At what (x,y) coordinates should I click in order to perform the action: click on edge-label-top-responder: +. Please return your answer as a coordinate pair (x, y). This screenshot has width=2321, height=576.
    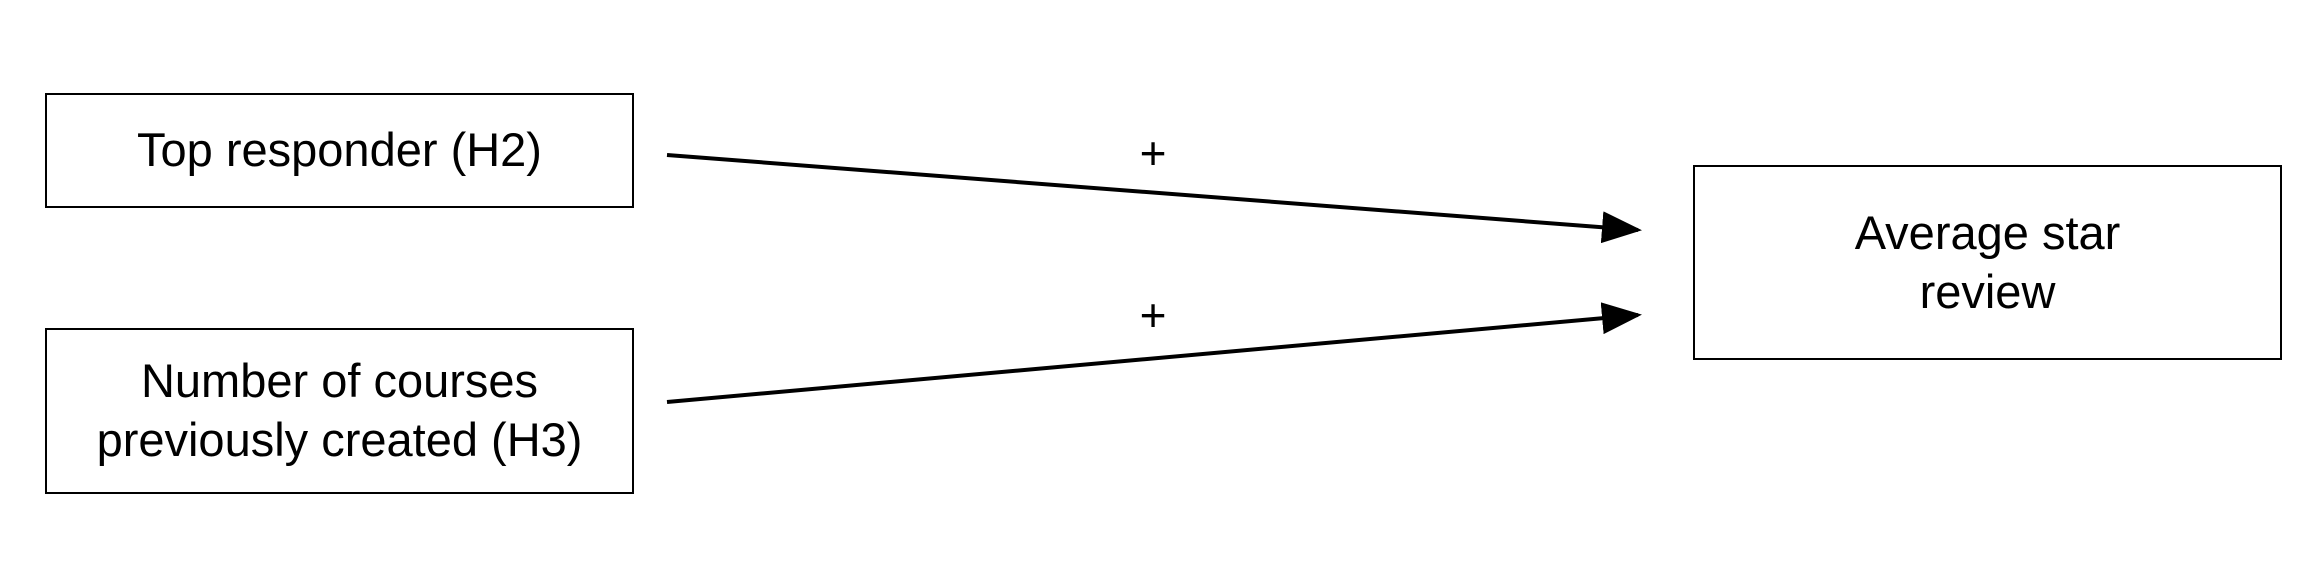
    Looking at the image, I should click on (1153, 153).